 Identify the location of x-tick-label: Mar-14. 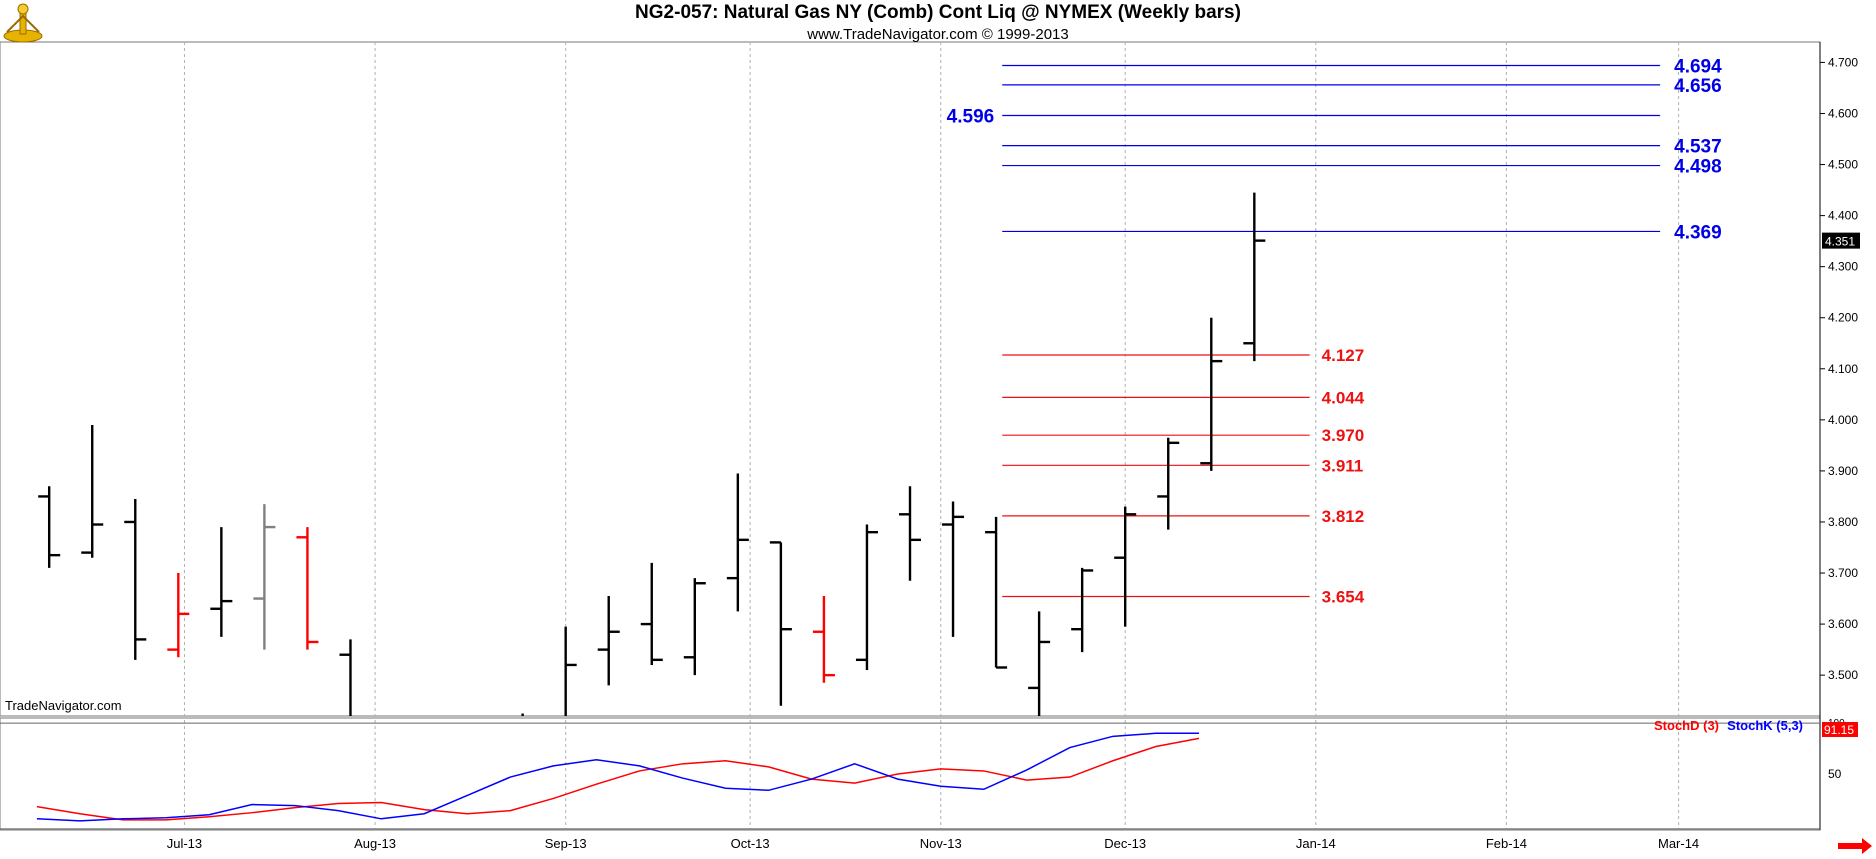
(1678, 843).